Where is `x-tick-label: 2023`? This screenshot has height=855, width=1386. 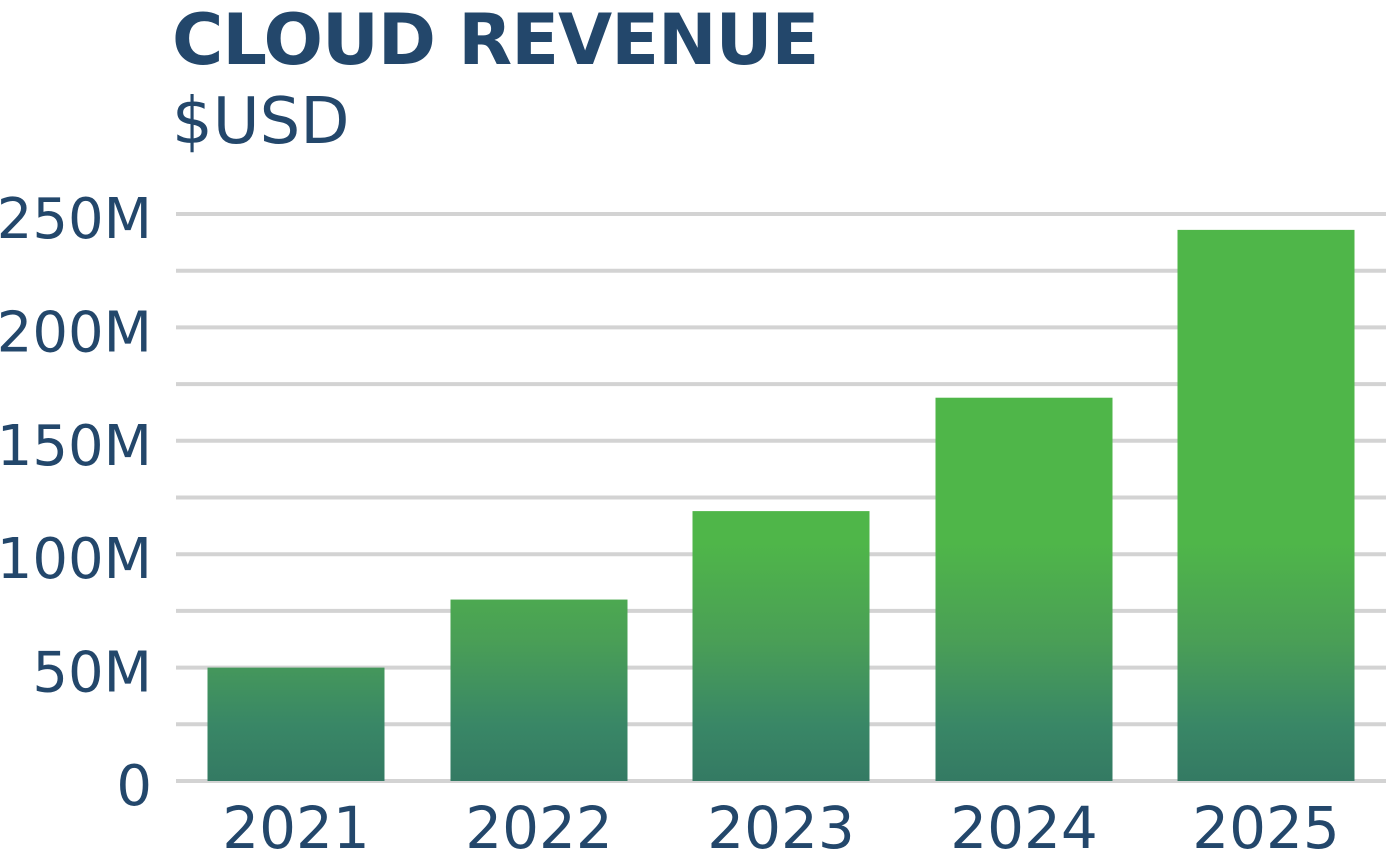
x-tick-label: 2023 is located at coordinates (781, 824).